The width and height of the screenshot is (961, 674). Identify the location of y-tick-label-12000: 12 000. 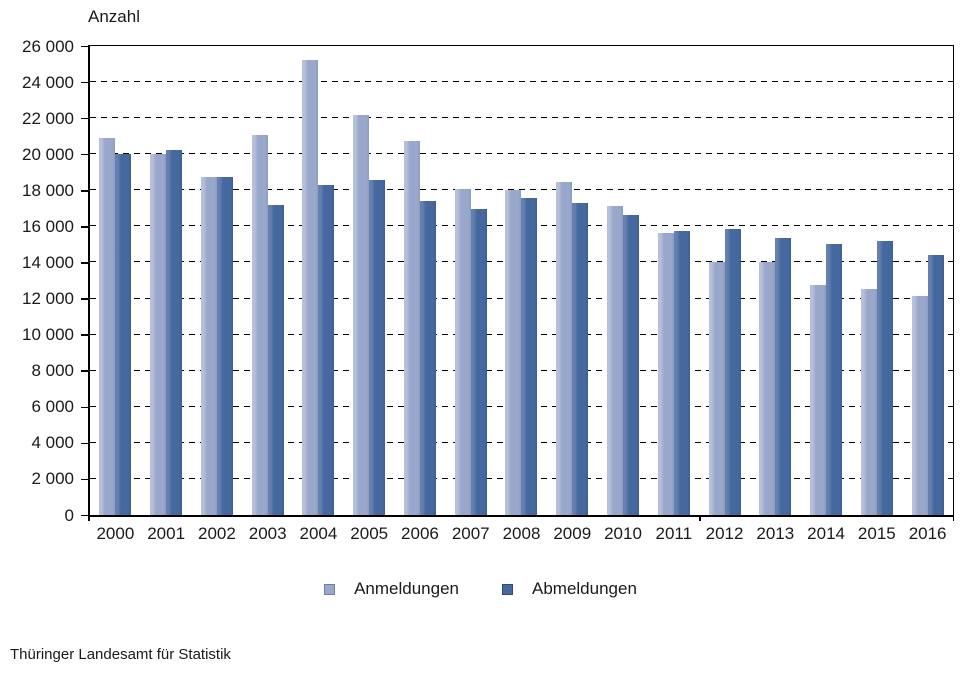
(48, 299).